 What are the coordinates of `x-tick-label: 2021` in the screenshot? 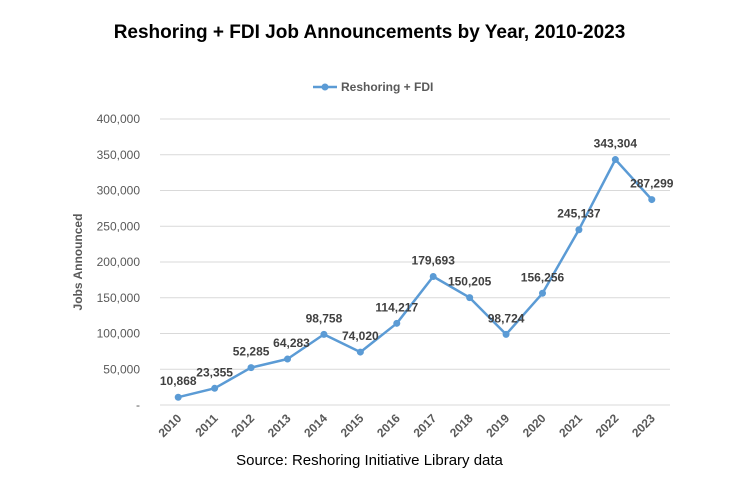 It's located at (570, 425).